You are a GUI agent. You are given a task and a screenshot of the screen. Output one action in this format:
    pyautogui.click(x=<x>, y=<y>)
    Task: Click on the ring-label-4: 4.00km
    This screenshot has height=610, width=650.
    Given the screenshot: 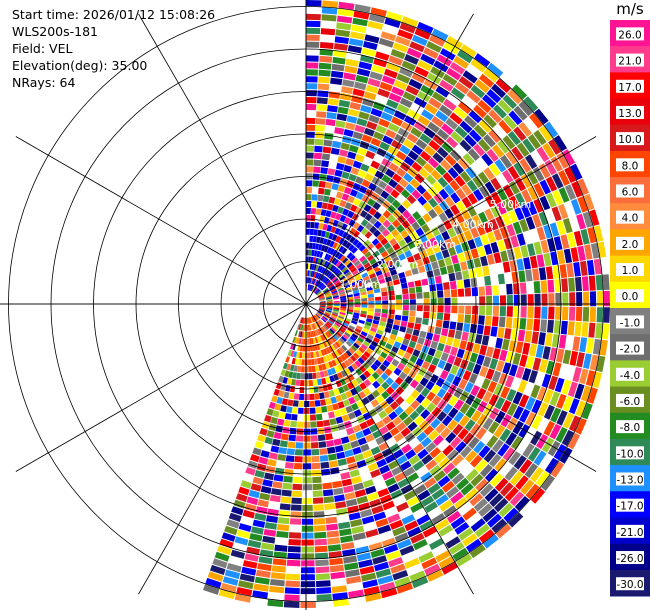 What is the action you would take?
    pyautogui.click(x=473, y=224)
    